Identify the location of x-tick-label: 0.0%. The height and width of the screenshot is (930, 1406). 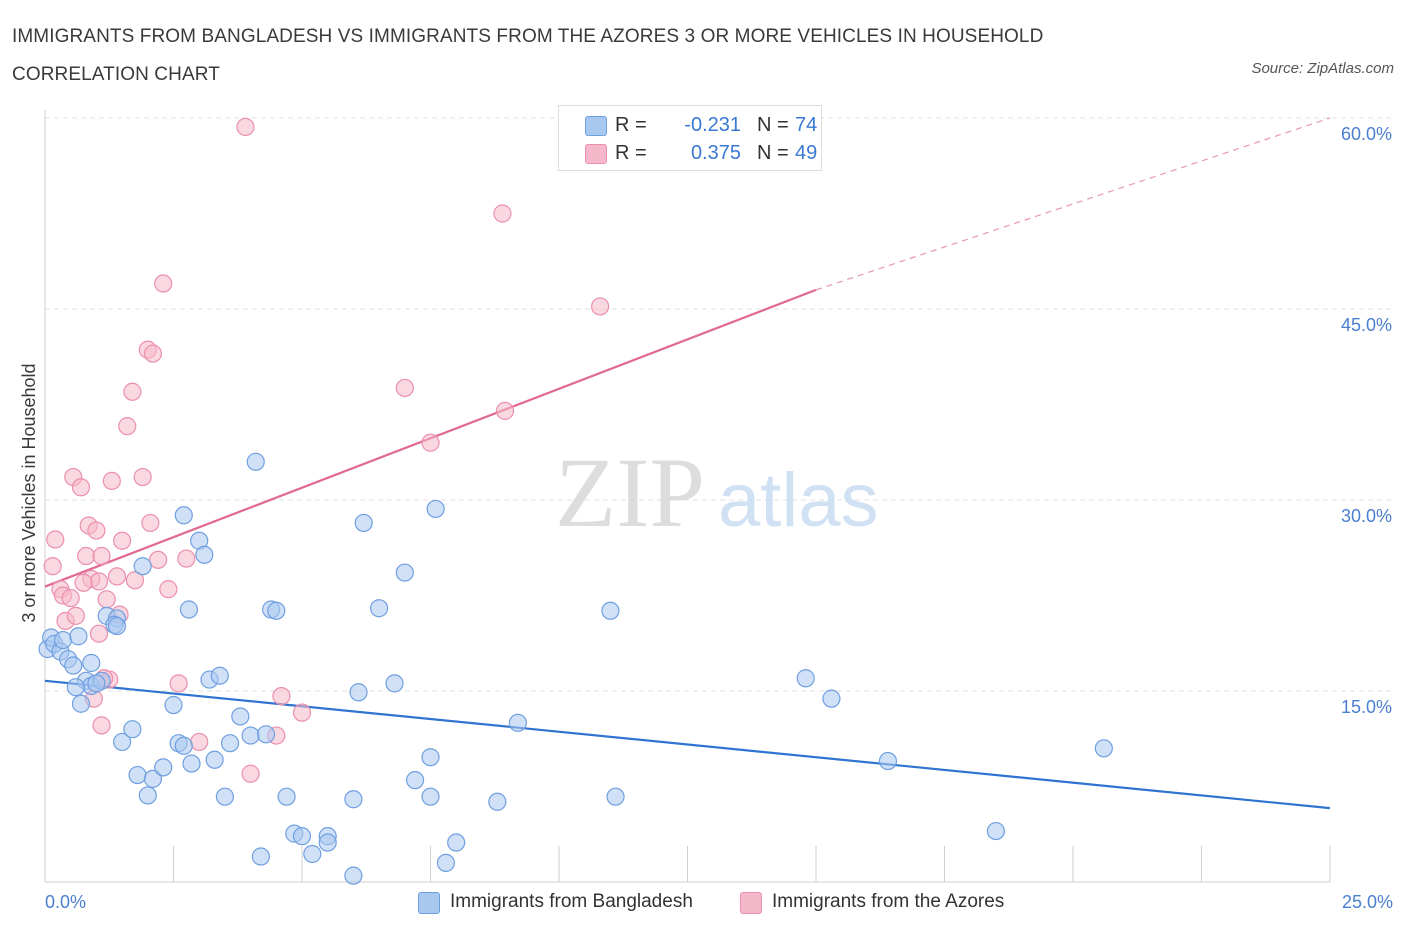
(65, 902).